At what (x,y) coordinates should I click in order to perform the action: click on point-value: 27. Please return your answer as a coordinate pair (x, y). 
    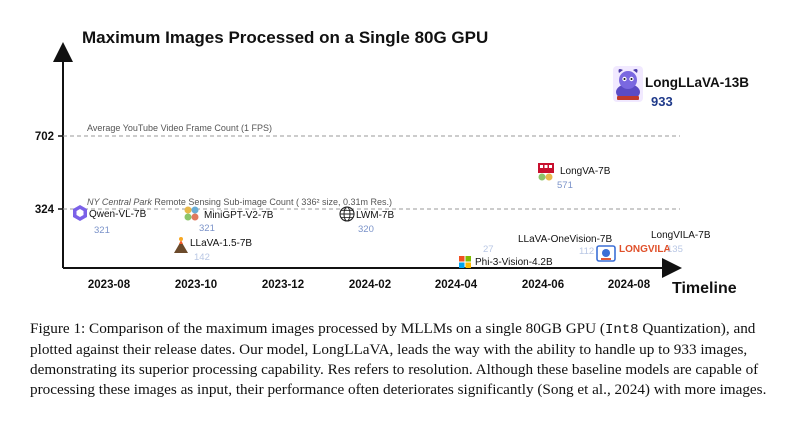
    Looking at the image, I should click on (488, 249).